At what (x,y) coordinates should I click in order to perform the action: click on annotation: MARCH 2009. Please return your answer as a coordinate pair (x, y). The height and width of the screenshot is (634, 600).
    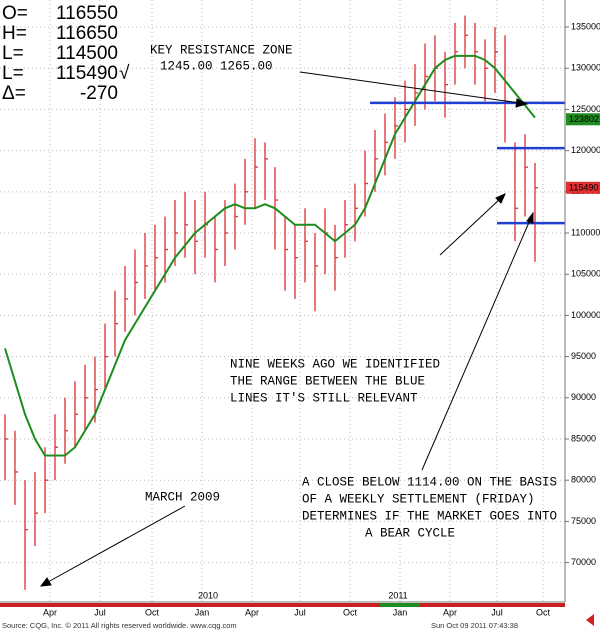
    Looking at the image, I should click on (182, 497).